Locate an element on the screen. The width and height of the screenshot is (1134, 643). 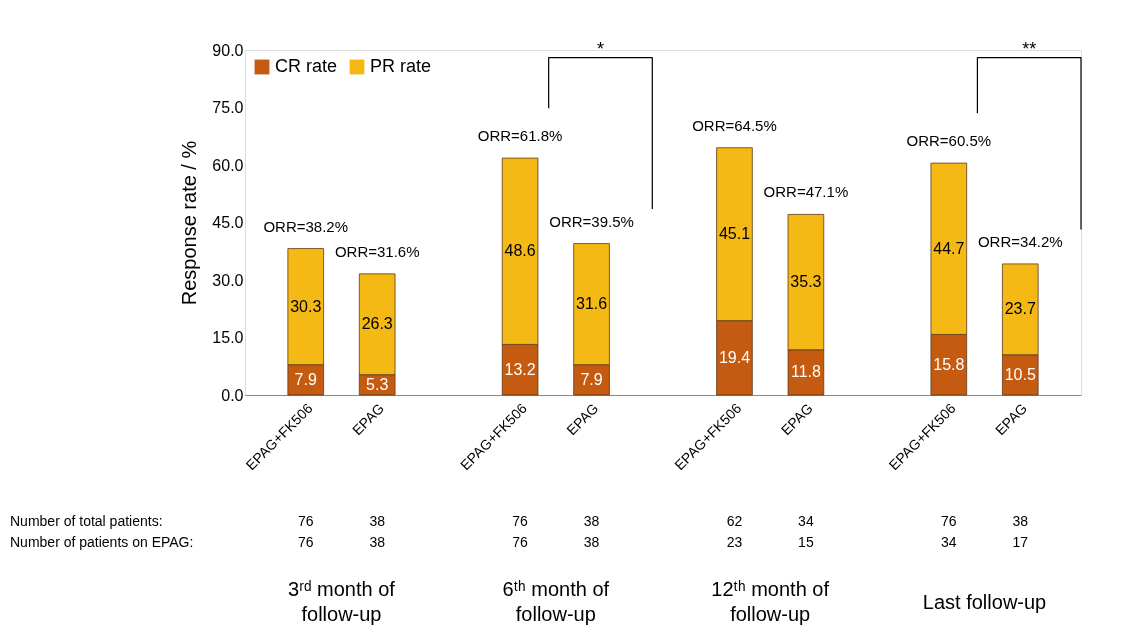
total-label: ORR=60.5% is located at coordinates (949, 141).